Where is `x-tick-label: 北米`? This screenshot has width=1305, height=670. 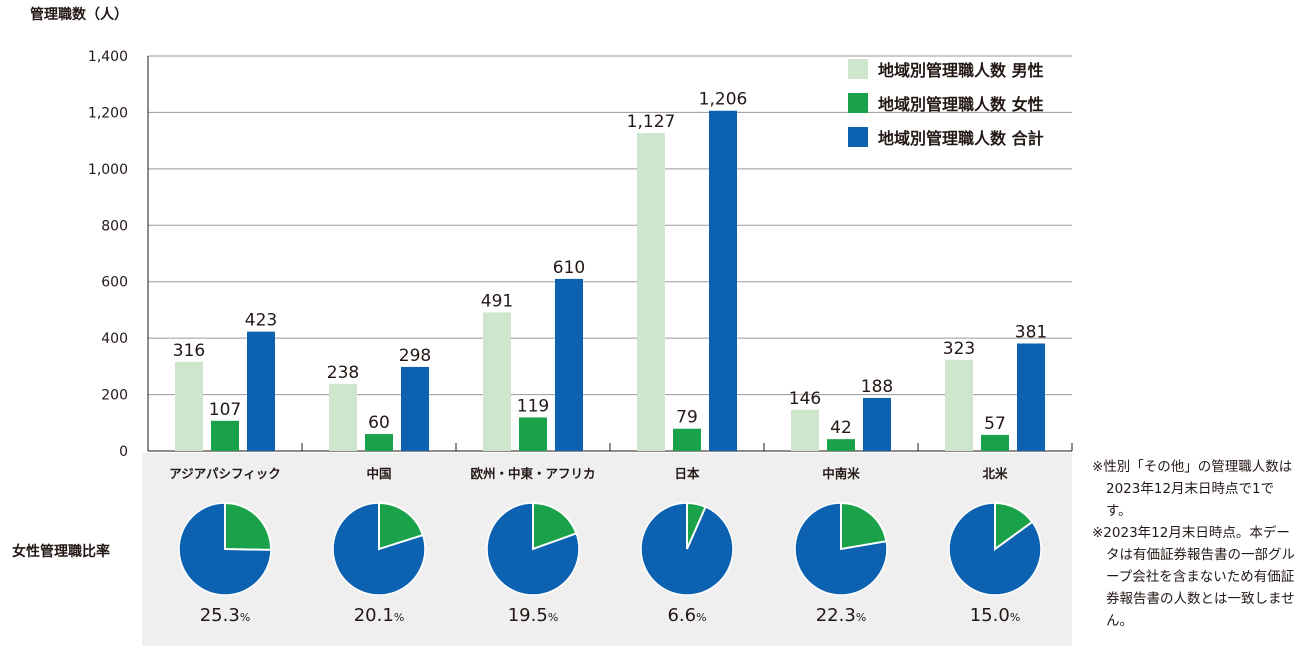
x-tick-label: 北米 is located at coordinates (995, 473).